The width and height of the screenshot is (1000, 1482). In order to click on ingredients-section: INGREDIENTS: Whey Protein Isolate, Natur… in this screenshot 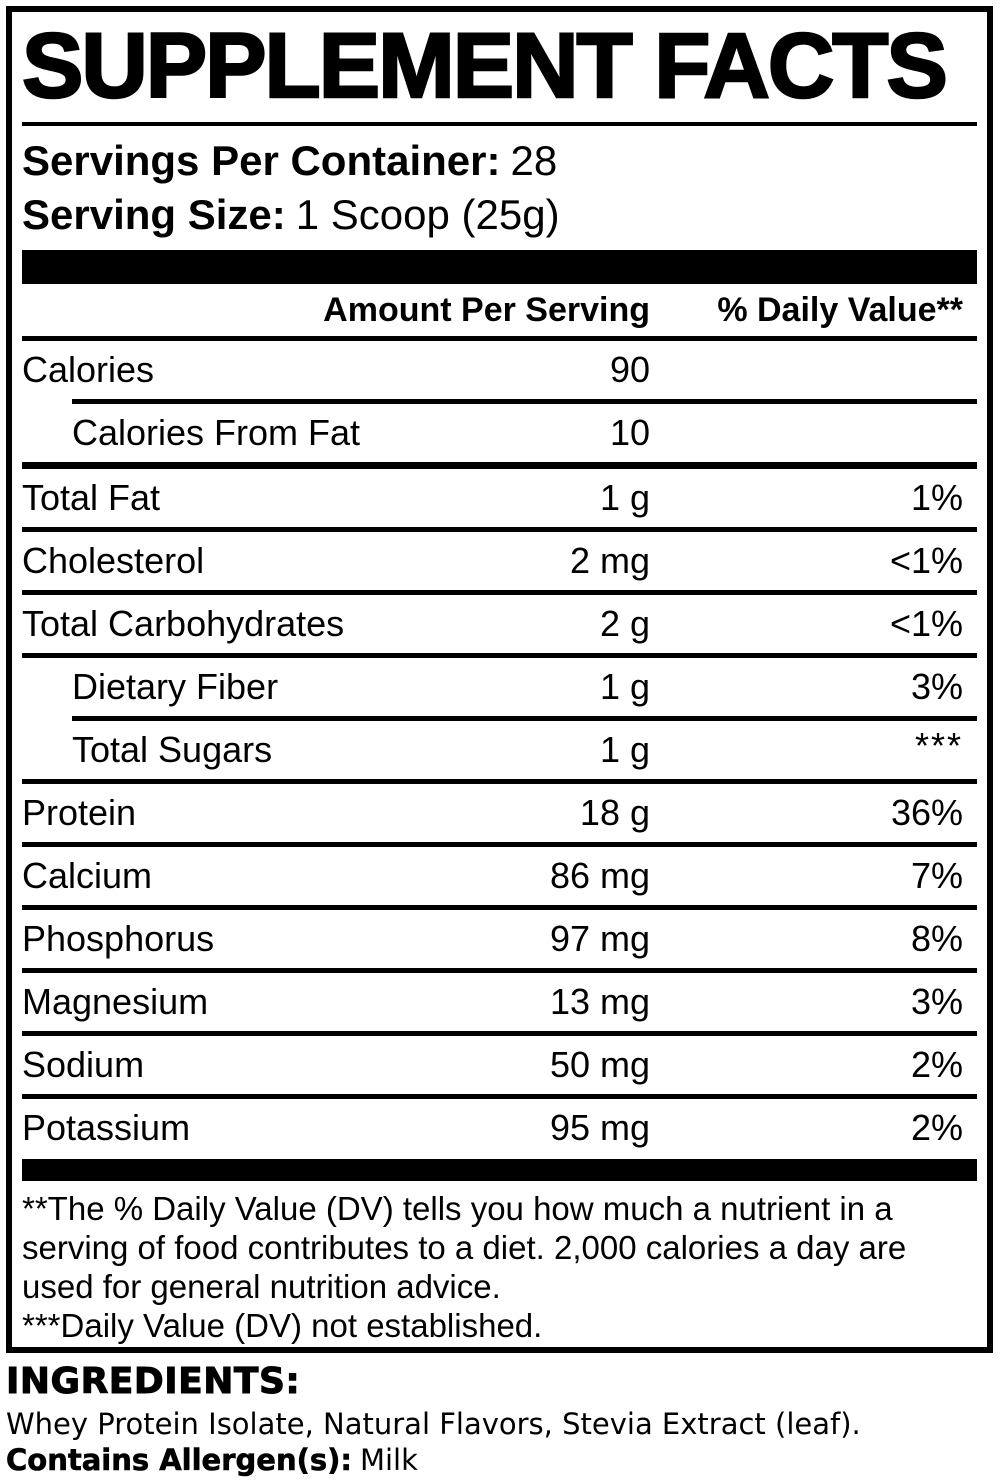, I will do `click(503, 1419)`.